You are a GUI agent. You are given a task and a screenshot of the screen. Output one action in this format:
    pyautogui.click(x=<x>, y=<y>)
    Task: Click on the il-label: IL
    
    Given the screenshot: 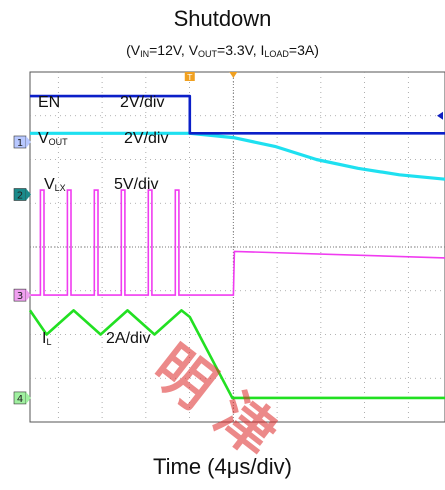 What is the action you would take?
    pyautogui.click(x=46, y=339)
    